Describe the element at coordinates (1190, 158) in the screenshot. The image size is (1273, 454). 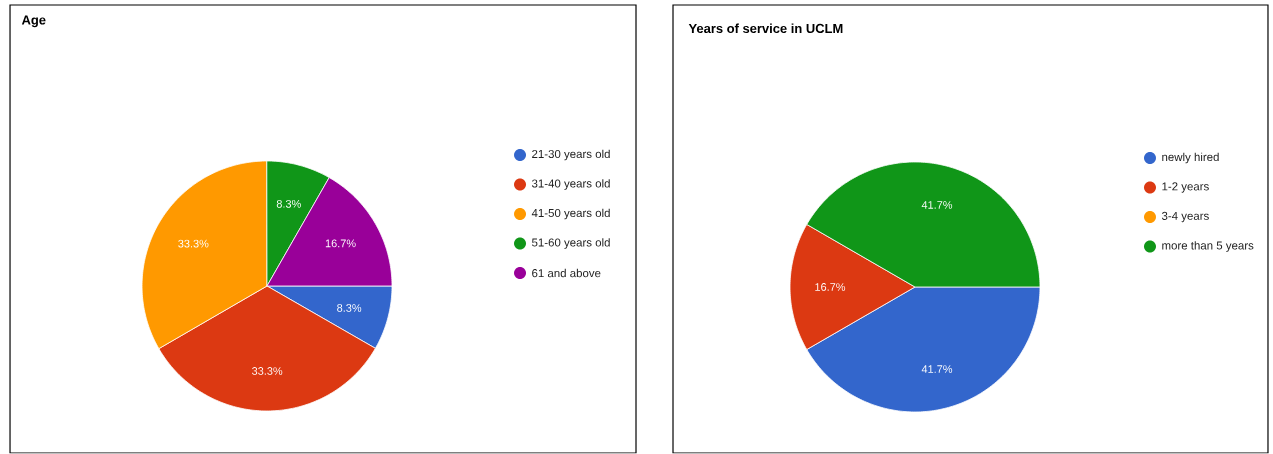
I see `legend-label: newly hired` at that location.